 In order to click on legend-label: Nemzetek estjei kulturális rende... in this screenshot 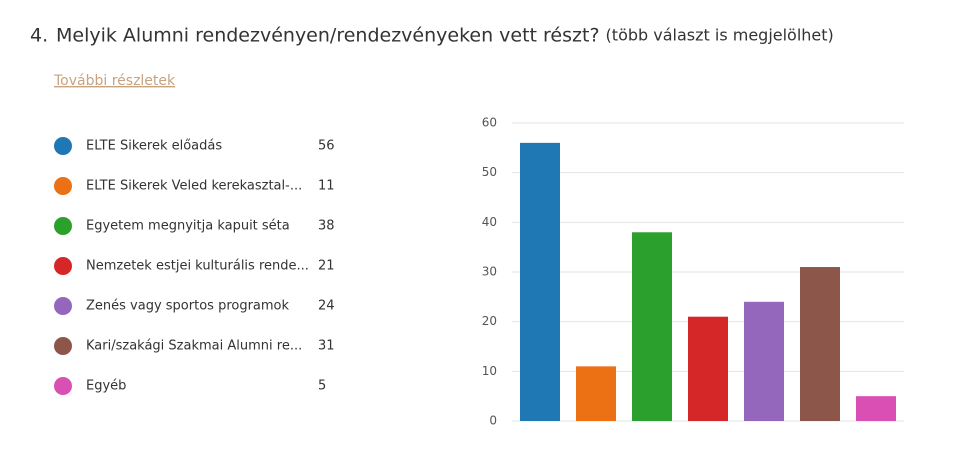, I will do `click(197, 266)`.